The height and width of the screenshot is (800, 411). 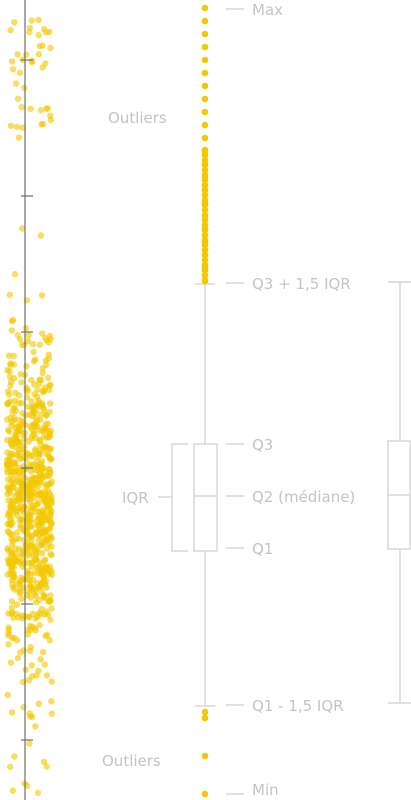 I want to click on axis-ticks, so click(x=27, y=400).